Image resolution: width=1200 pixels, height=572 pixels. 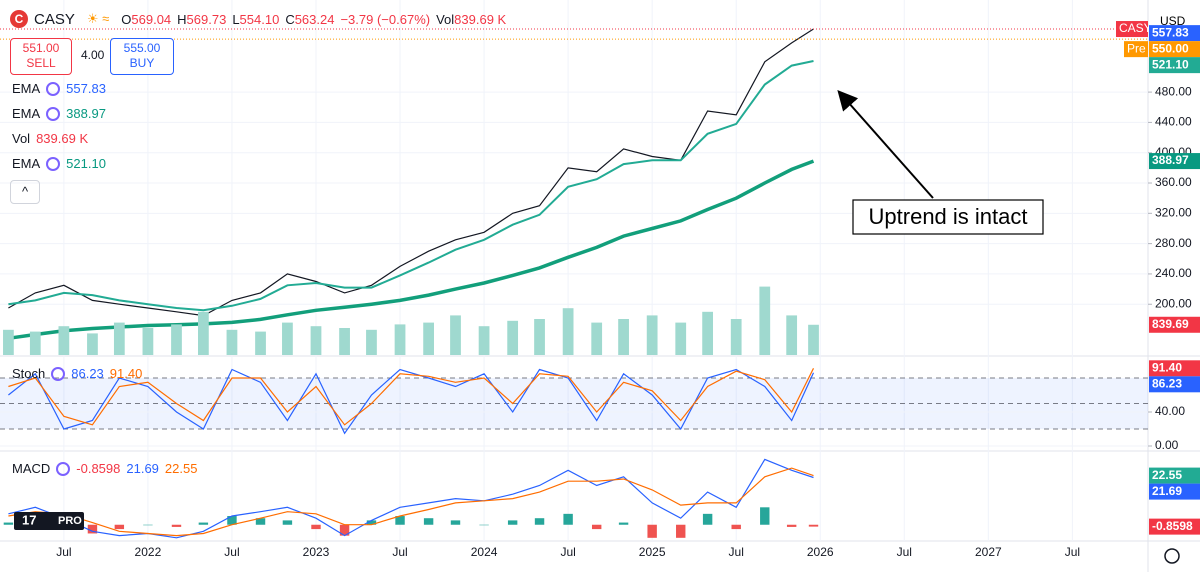 I want to click on indicator-value: 521.10, so click(x=86, y=163).